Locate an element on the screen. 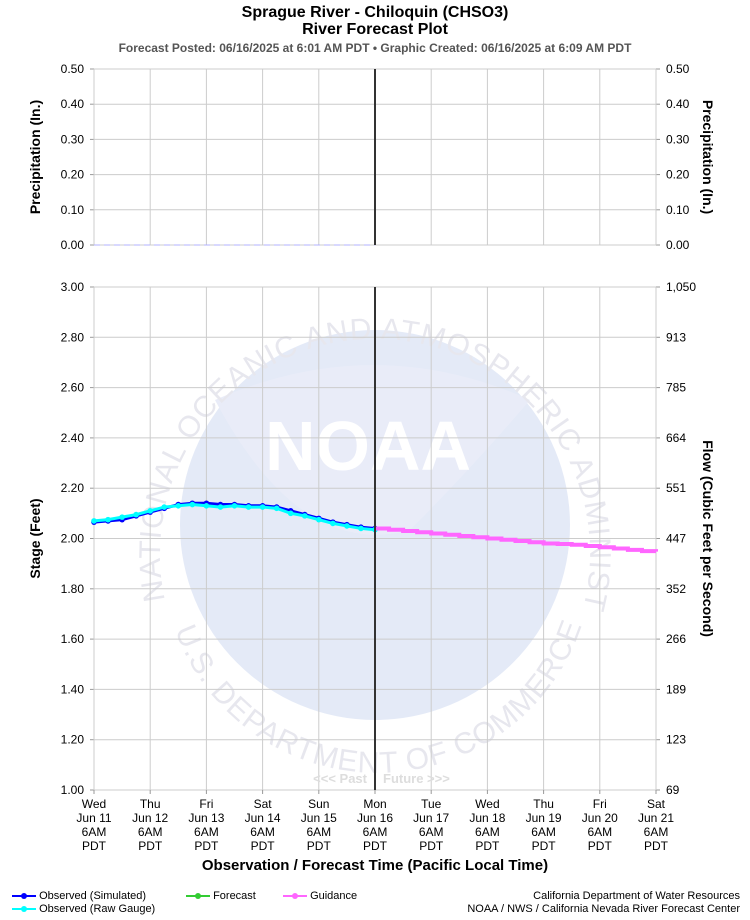  ylabel-right-precipitation: Precipitation (In.) is located at coordinates (708, 157).